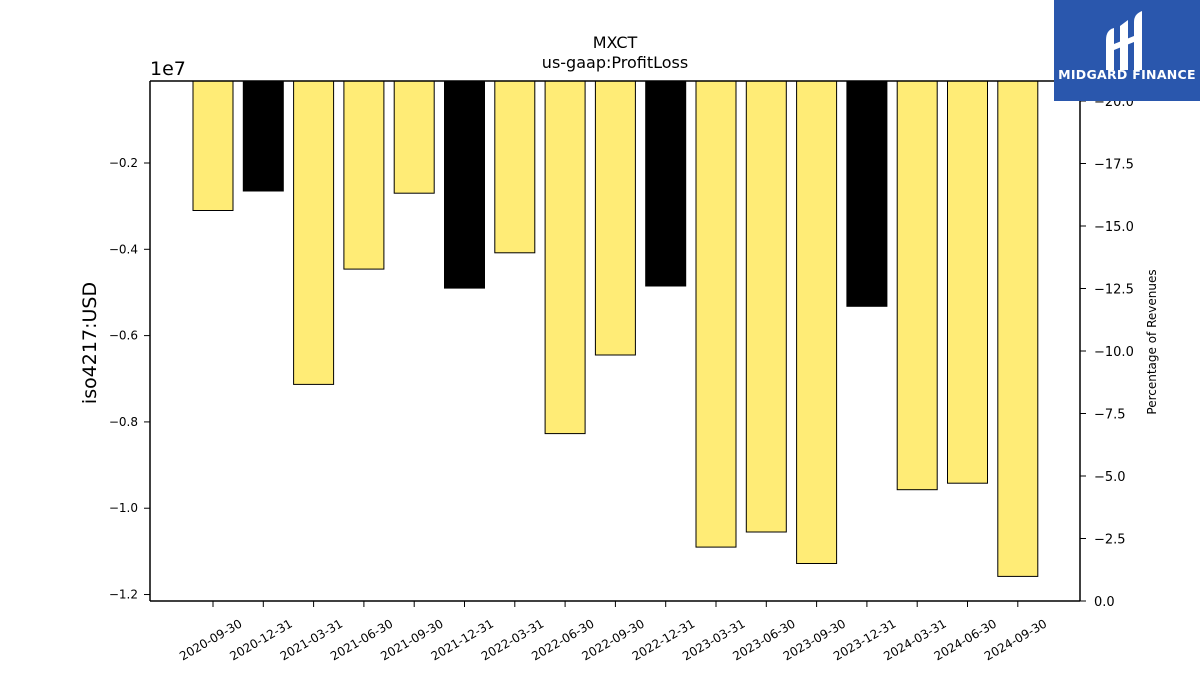  I want to click on y2-tick-label: −10.0, so click(1114, 352).